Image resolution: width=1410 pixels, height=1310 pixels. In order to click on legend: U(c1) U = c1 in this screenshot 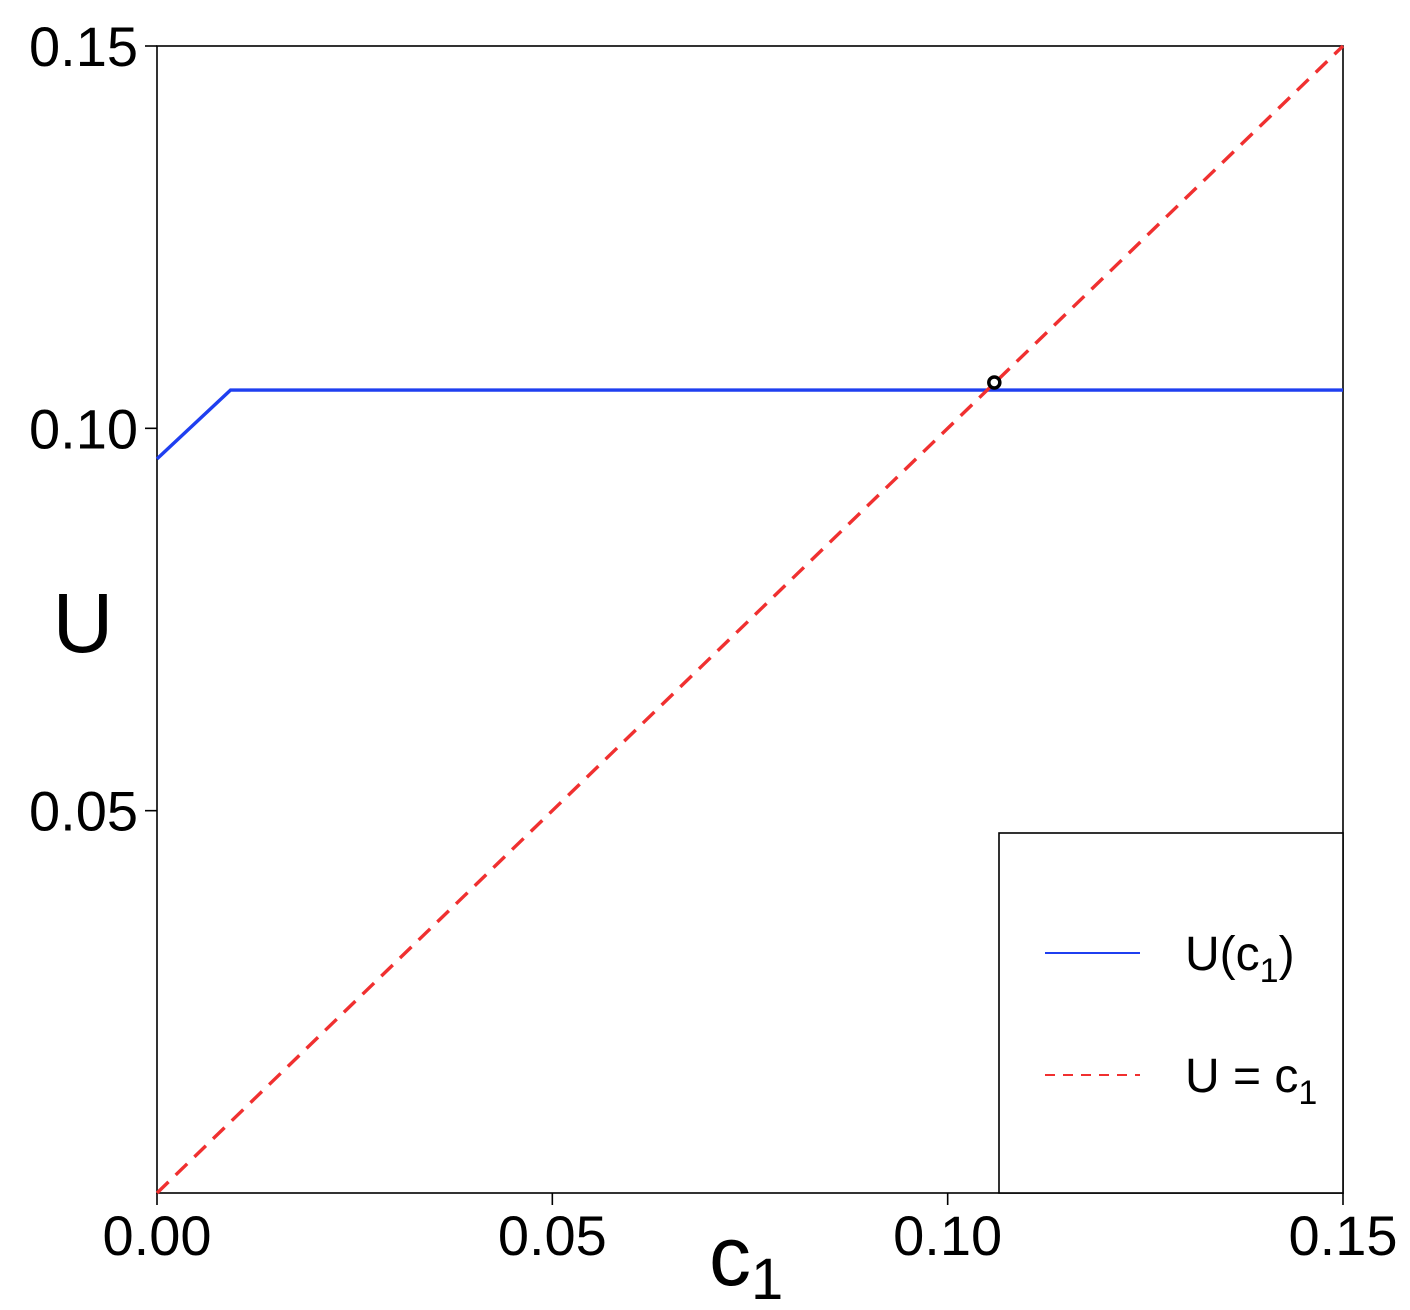, I will do `click(1171, 1013)`.